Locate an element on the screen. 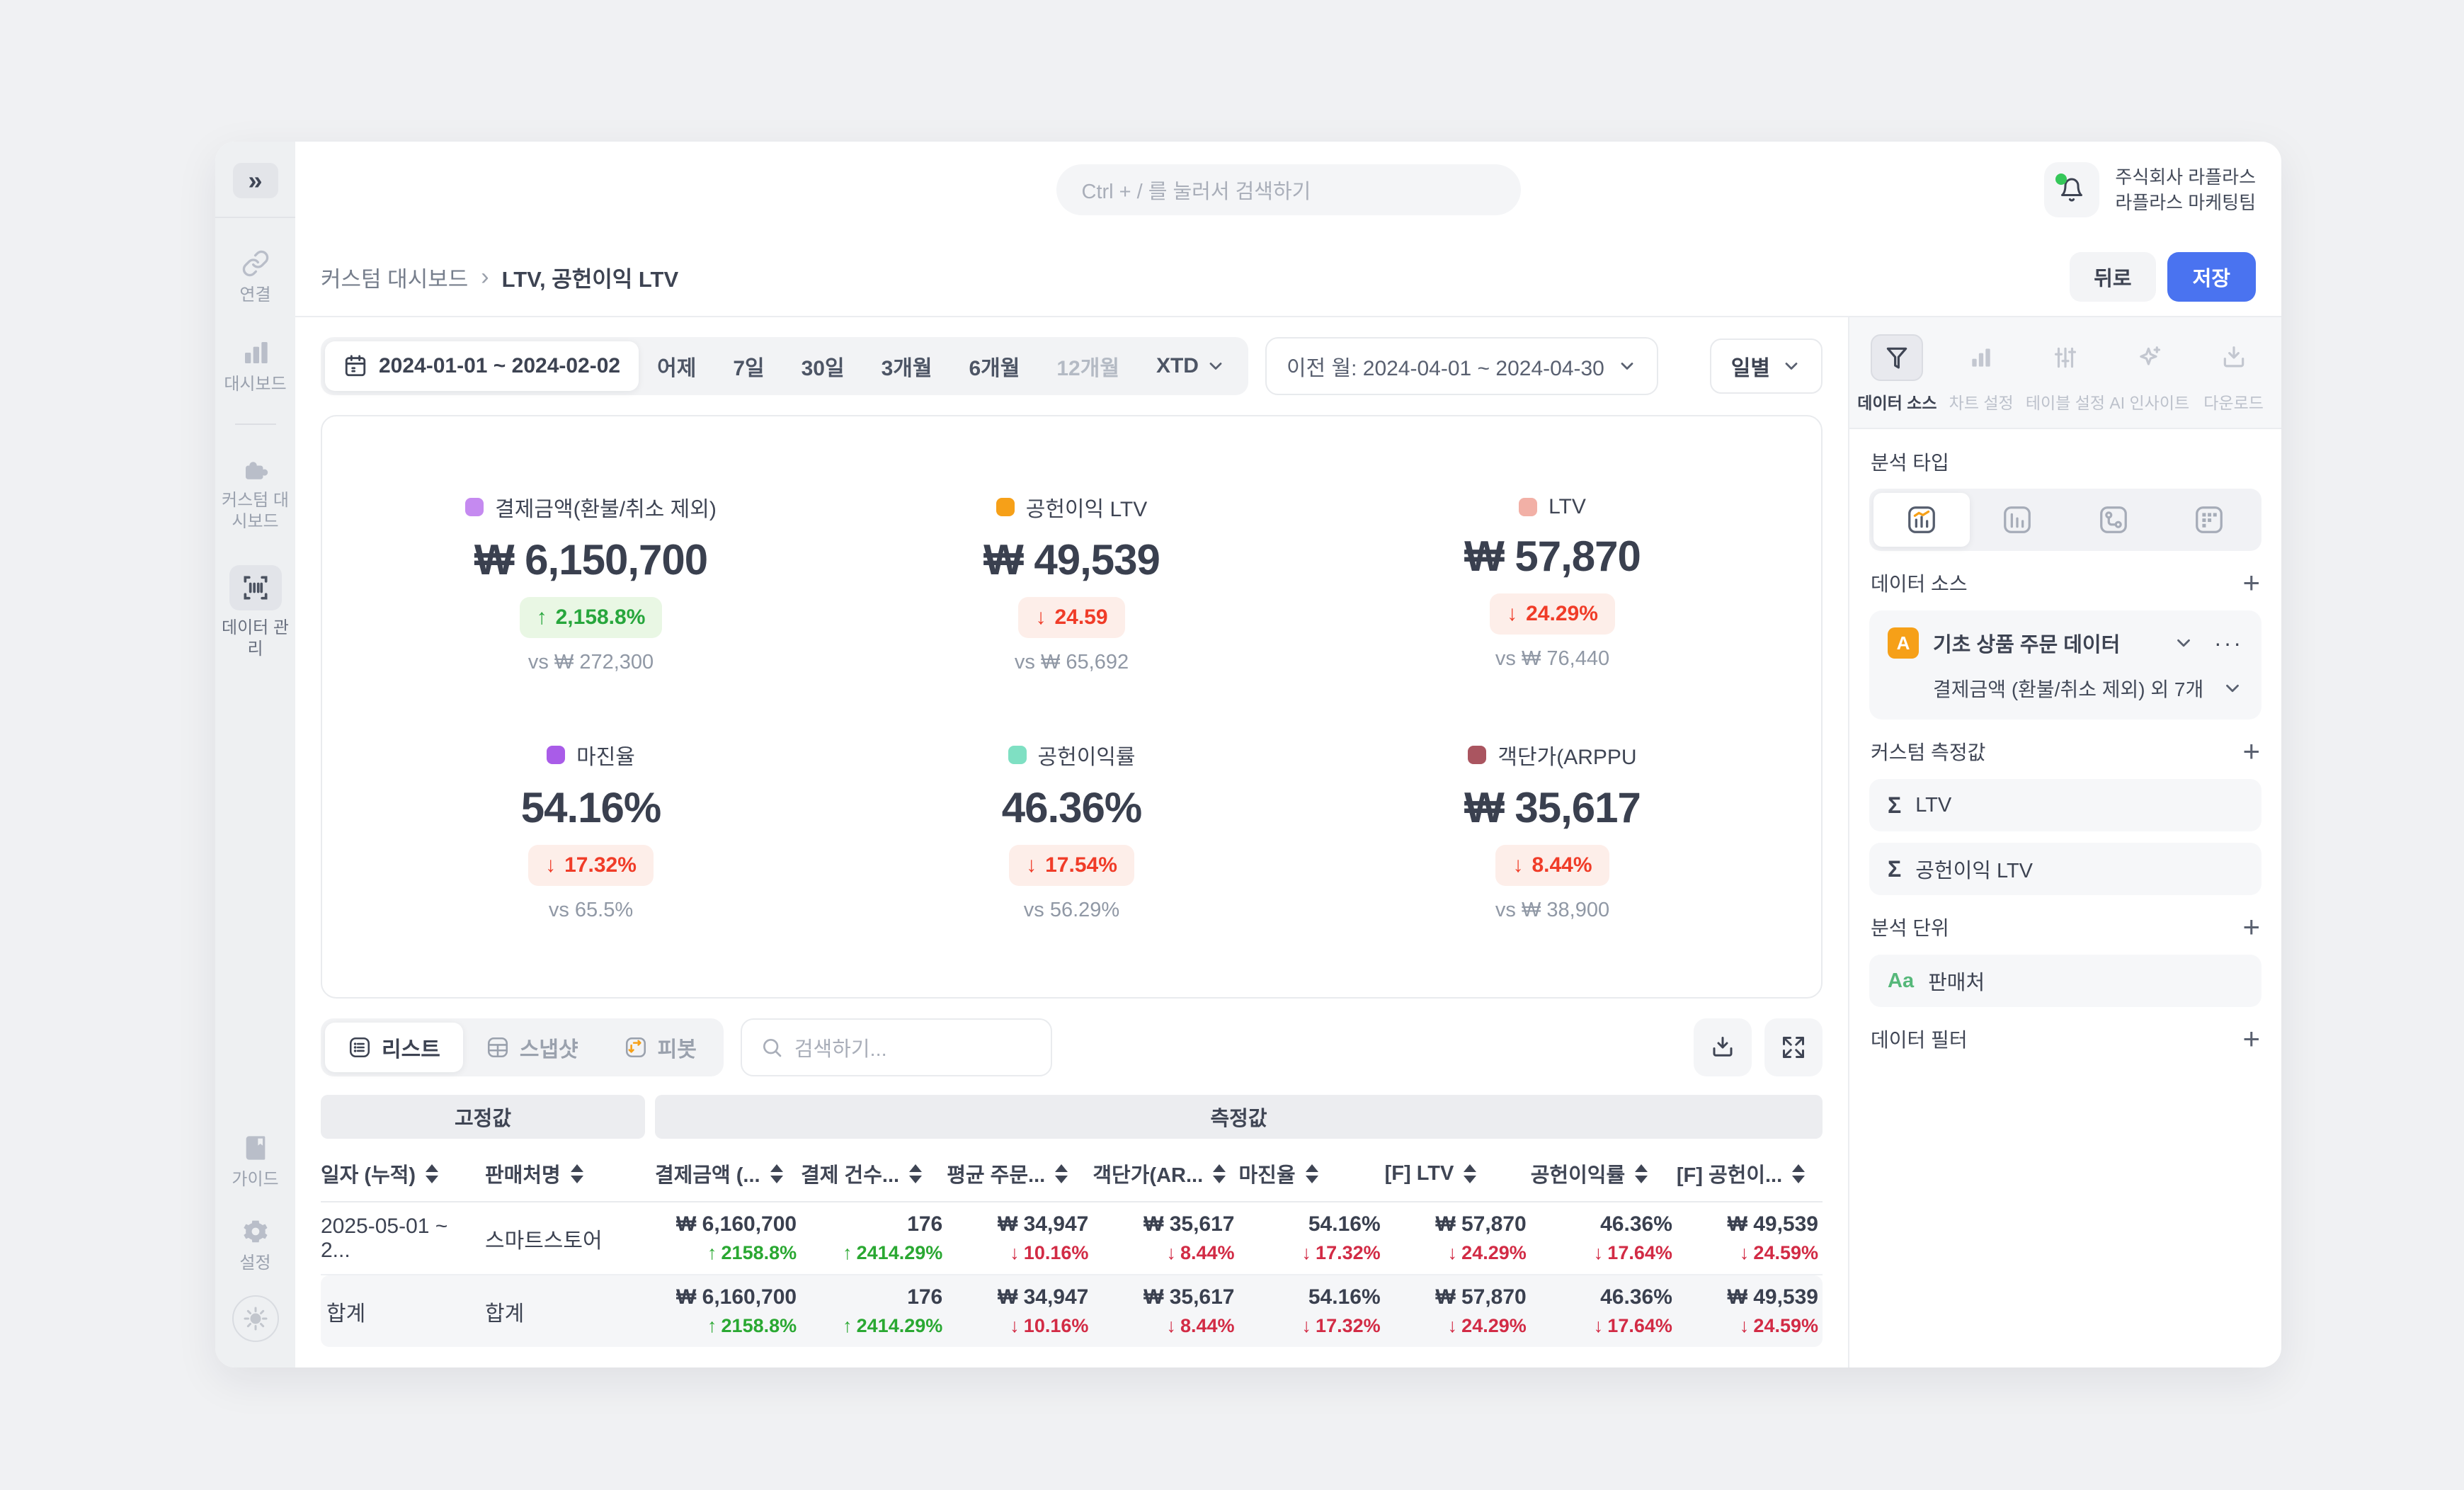 Image resolution: width=2464 pixels, height=1490 pixels. sidebar-item-guide: 가이드 is located at coordinates (255, 1162).